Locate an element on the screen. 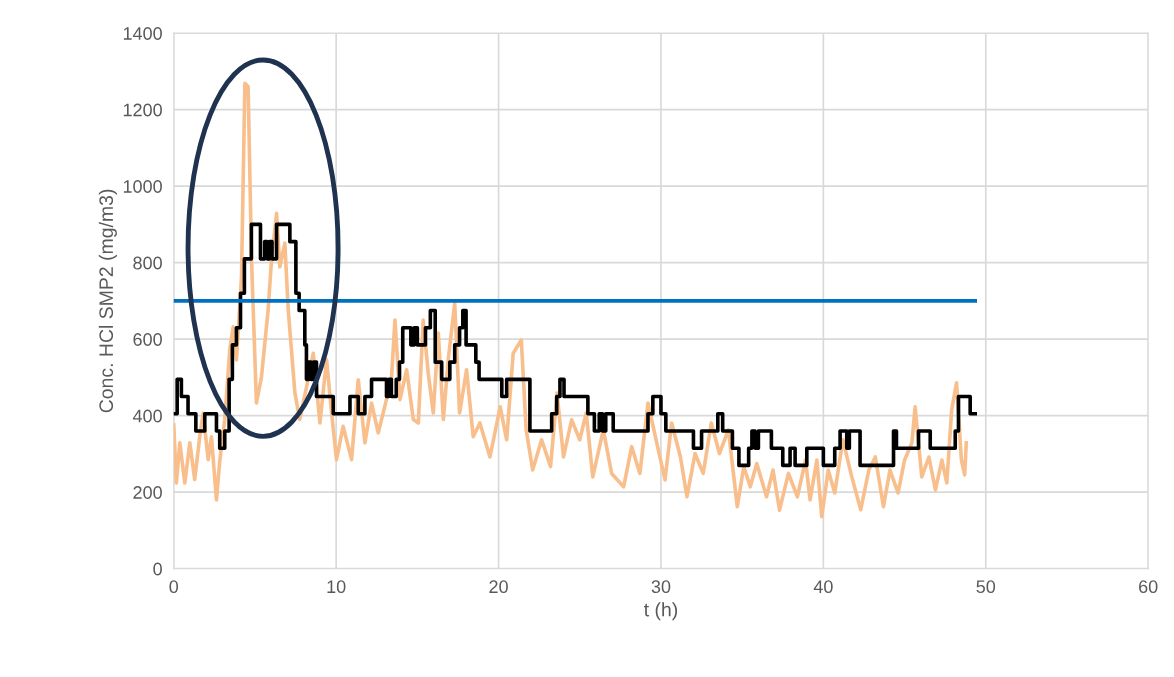  y-tick-label: 0 is located at coordinates (157, 569).